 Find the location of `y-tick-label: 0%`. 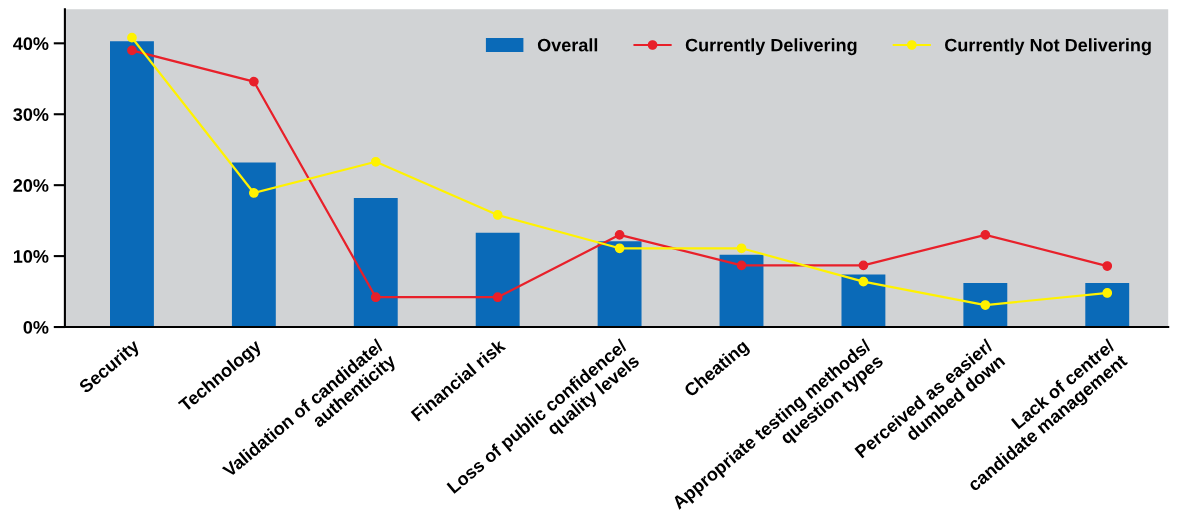

y-tick-label: 0% is located at coordinates (36, 327).